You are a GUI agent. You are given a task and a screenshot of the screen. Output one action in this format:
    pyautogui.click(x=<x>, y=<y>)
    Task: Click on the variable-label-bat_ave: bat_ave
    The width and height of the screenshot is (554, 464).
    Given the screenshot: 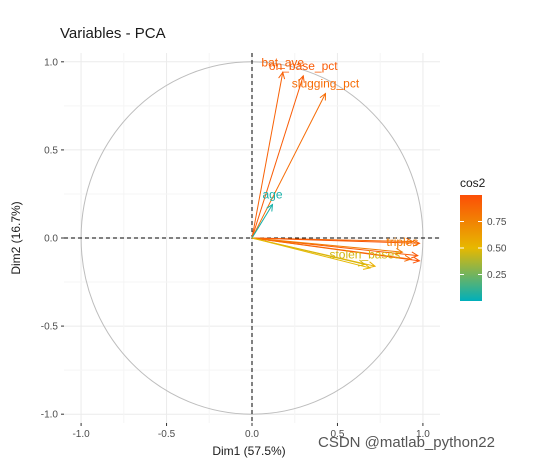 What is the action you would take?
    pyautogui.click(x=282, y=62)
    